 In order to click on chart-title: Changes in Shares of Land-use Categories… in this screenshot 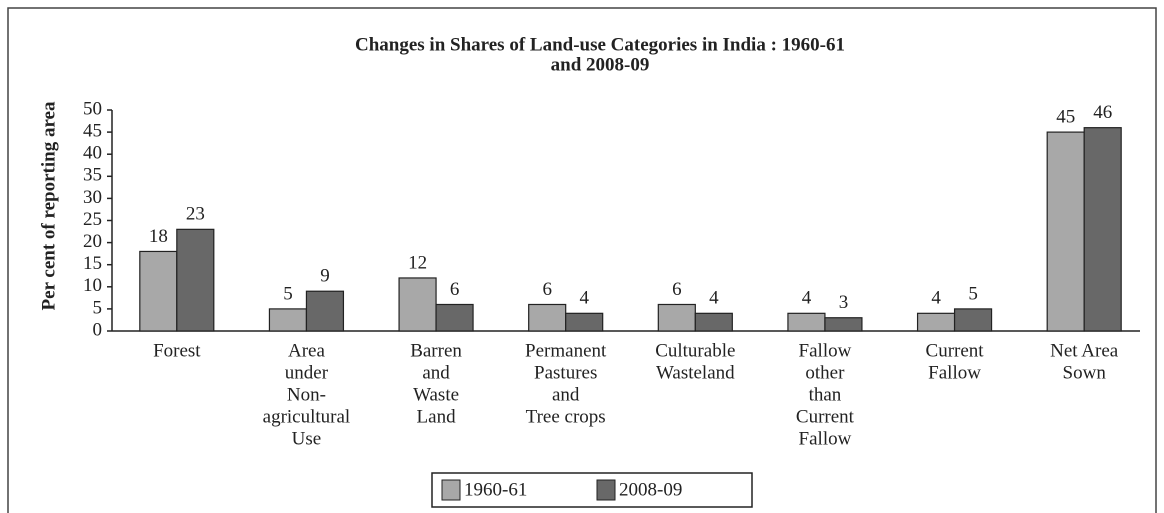, I will do `click(600, 44)`.